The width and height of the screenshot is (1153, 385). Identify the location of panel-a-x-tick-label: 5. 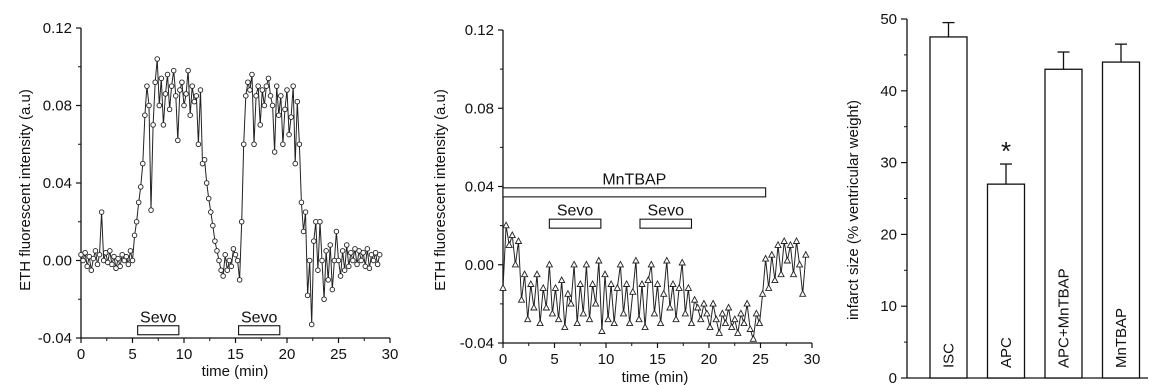
(132, 354).